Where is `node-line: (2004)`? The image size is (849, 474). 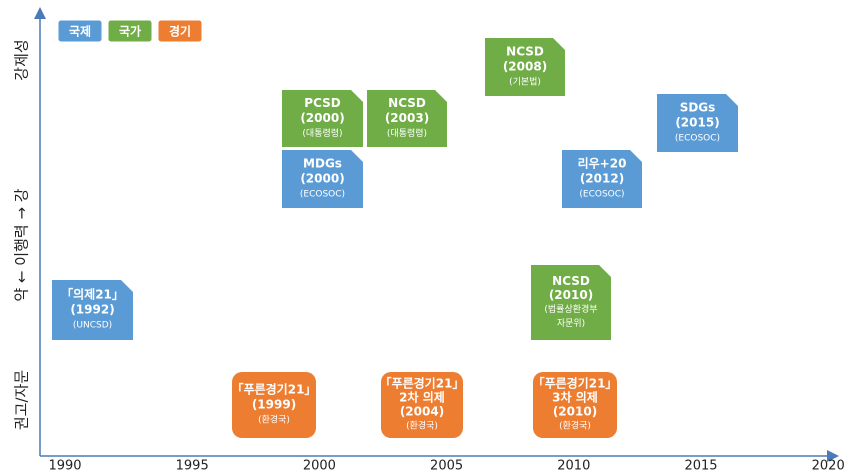
node-line: (2004) is located at coordinates (422, 412).